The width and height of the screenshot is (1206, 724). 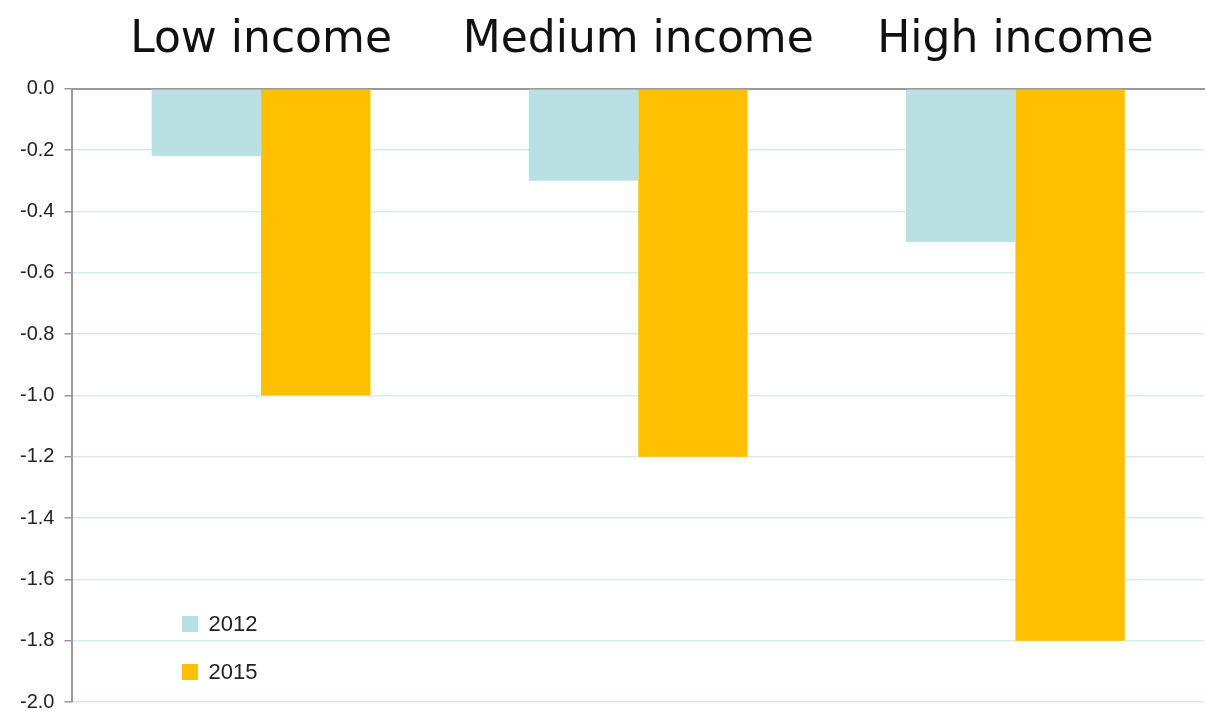 What do you see at coordinates (40, 87) in the screenshot?
I see `y-tick-label: 0.0` at bounding box center [40, 87].